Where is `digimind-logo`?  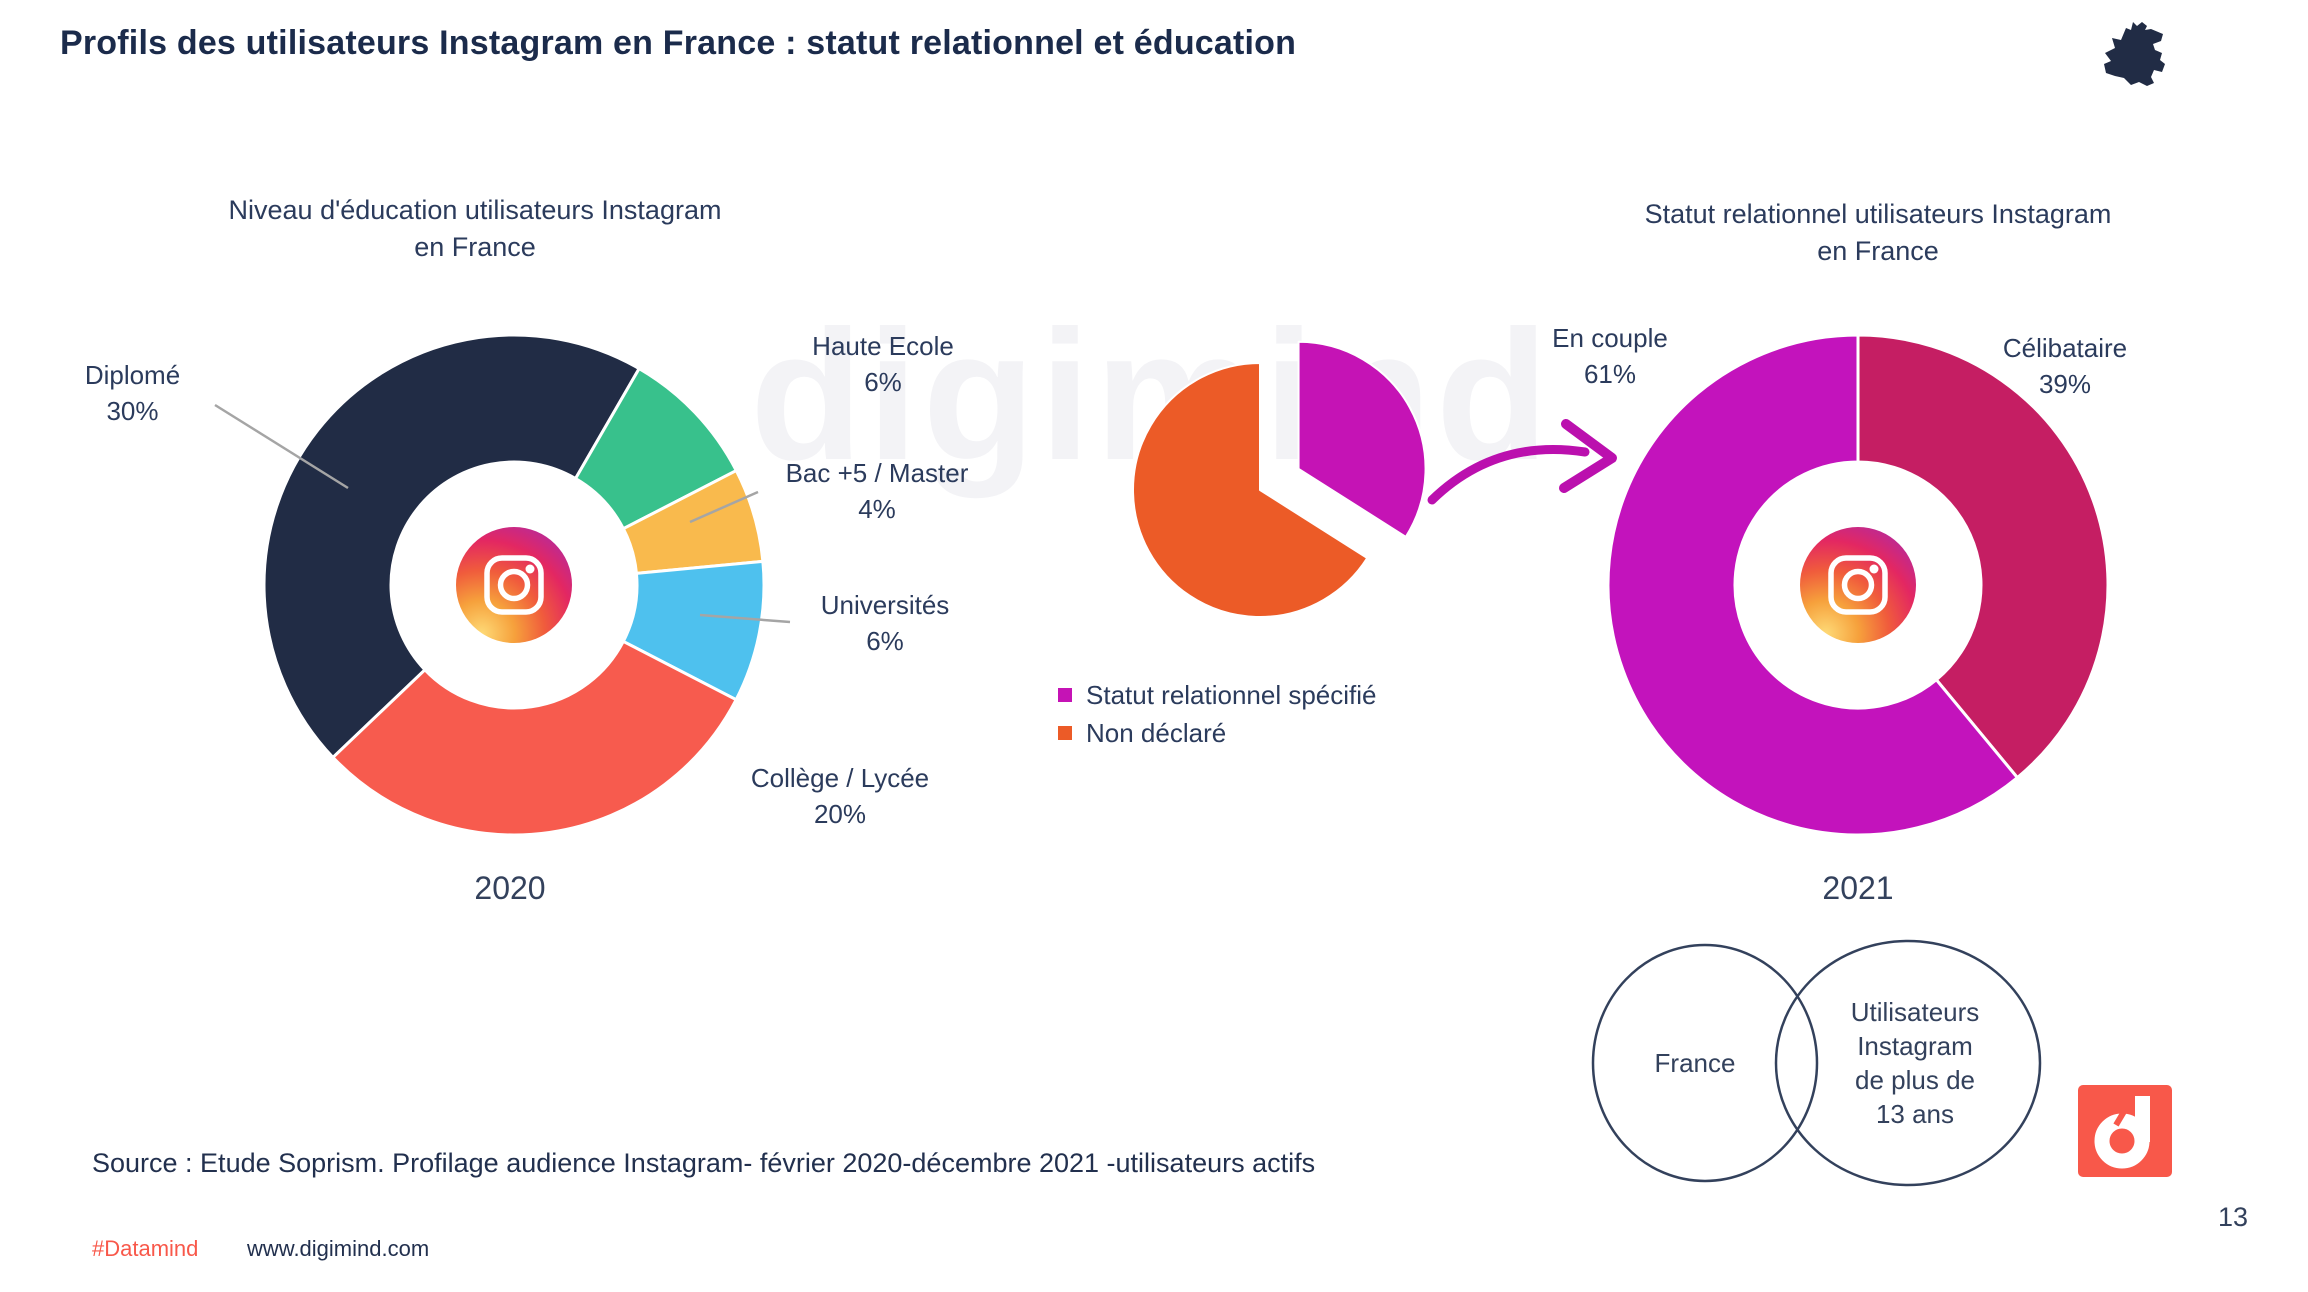
digimind-logo is located at coordinates (2125, 1131).